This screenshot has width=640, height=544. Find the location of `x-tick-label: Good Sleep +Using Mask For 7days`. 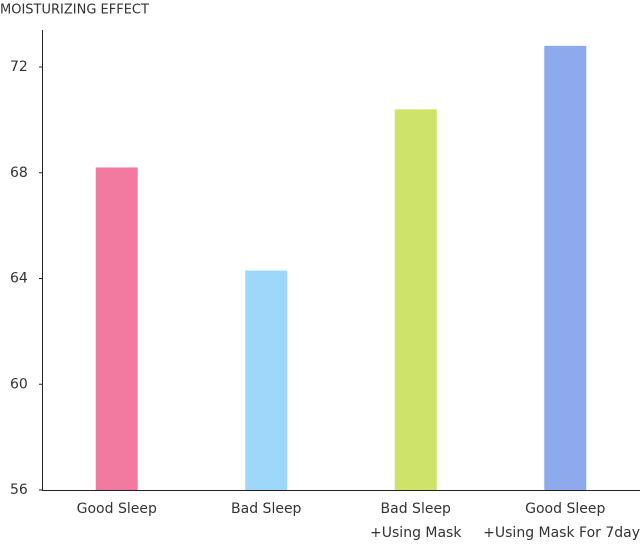

x-tick-label: Good Sleep +Using Mask For 7days is located at coordinates (561, 521).